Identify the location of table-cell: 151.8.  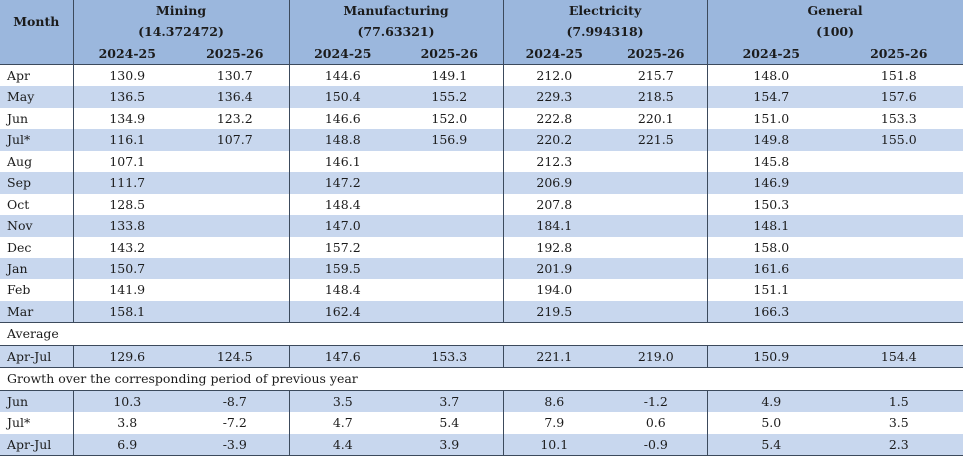
(898, 75).